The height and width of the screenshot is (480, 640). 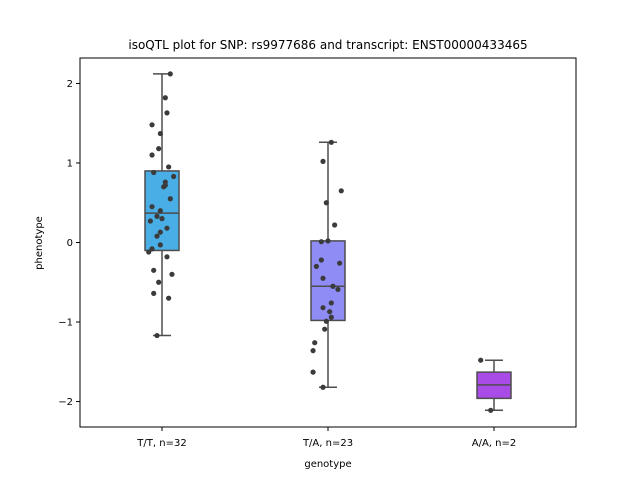 What do you see at coordinates (65, 402) in the screenshot?
I see `y-tick-label: −2` at bounding box center [65, 402].